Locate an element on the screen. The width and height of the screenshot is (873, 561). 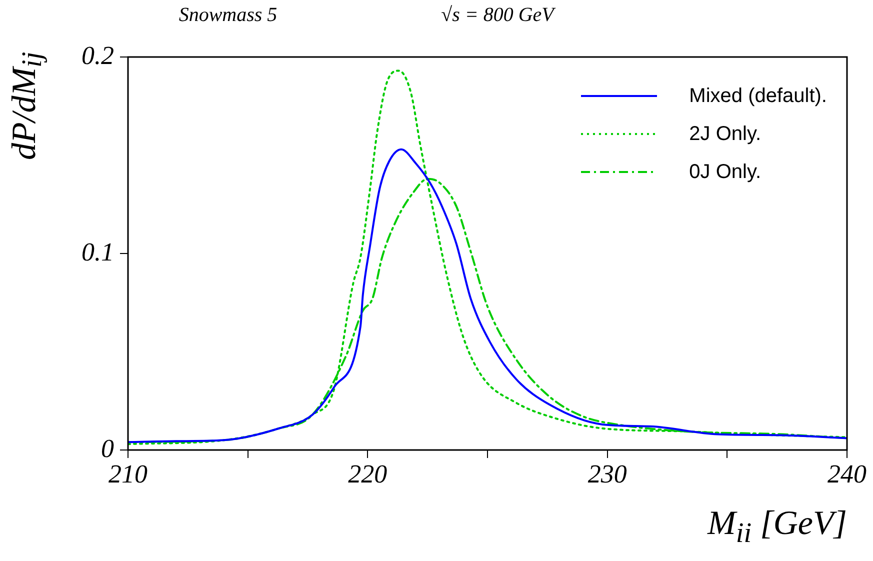
text: √s = 800 GeV is located at coordinates (497, 15).